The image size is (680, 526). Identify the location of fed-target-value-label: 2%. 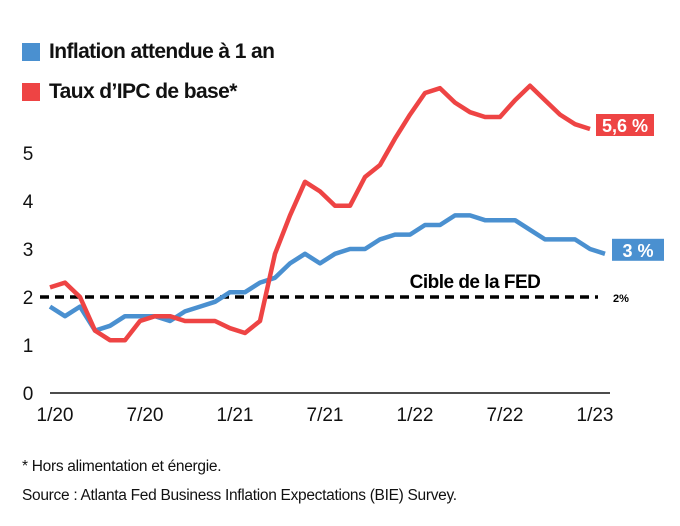
(621, 299).